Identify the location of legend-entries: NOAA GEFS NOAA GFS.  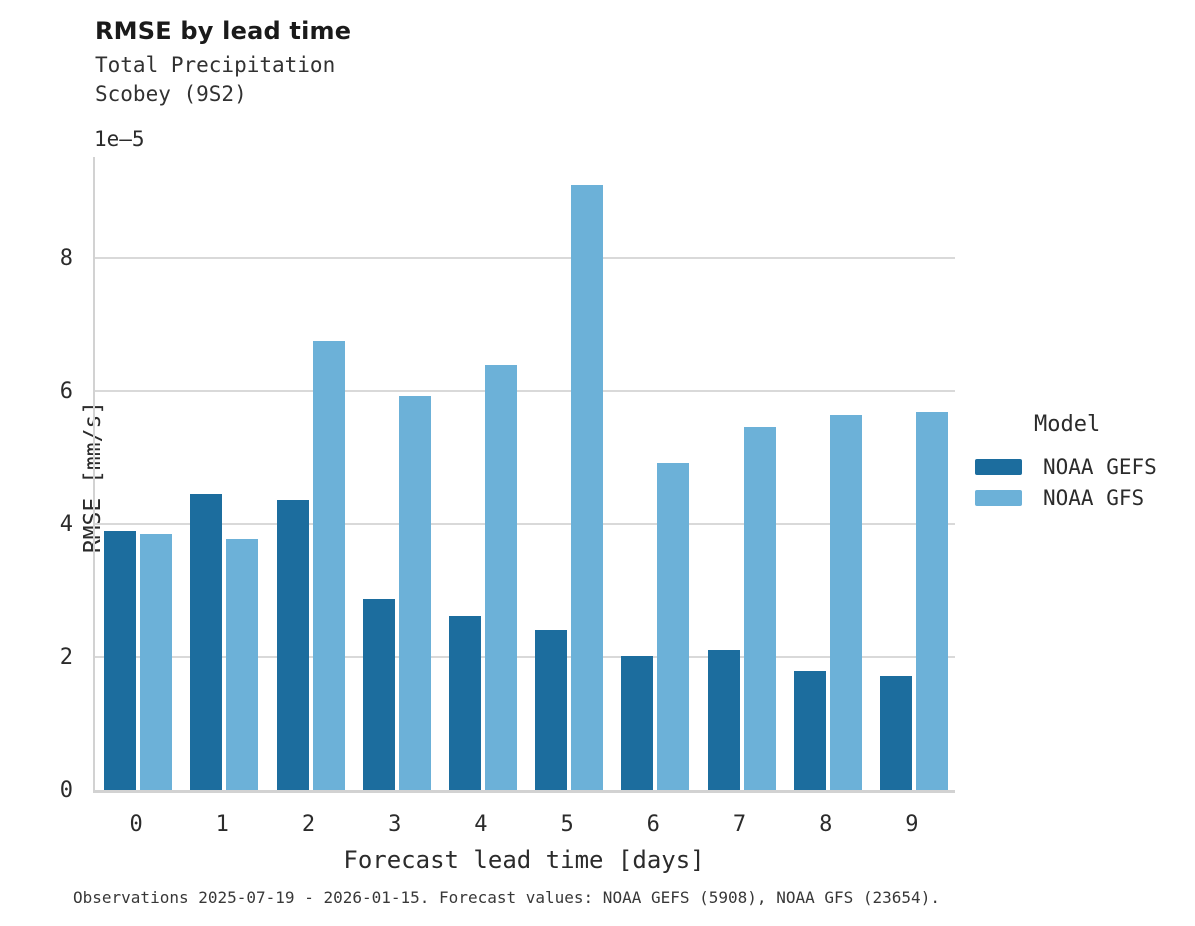
(1066, 482).